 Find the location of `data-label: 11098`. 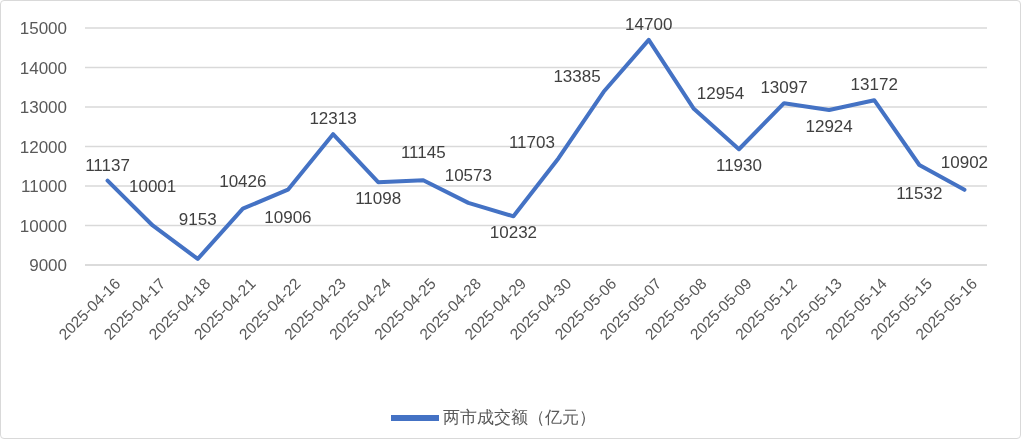

data-label: 11098 is located at coordinates (378, 198).